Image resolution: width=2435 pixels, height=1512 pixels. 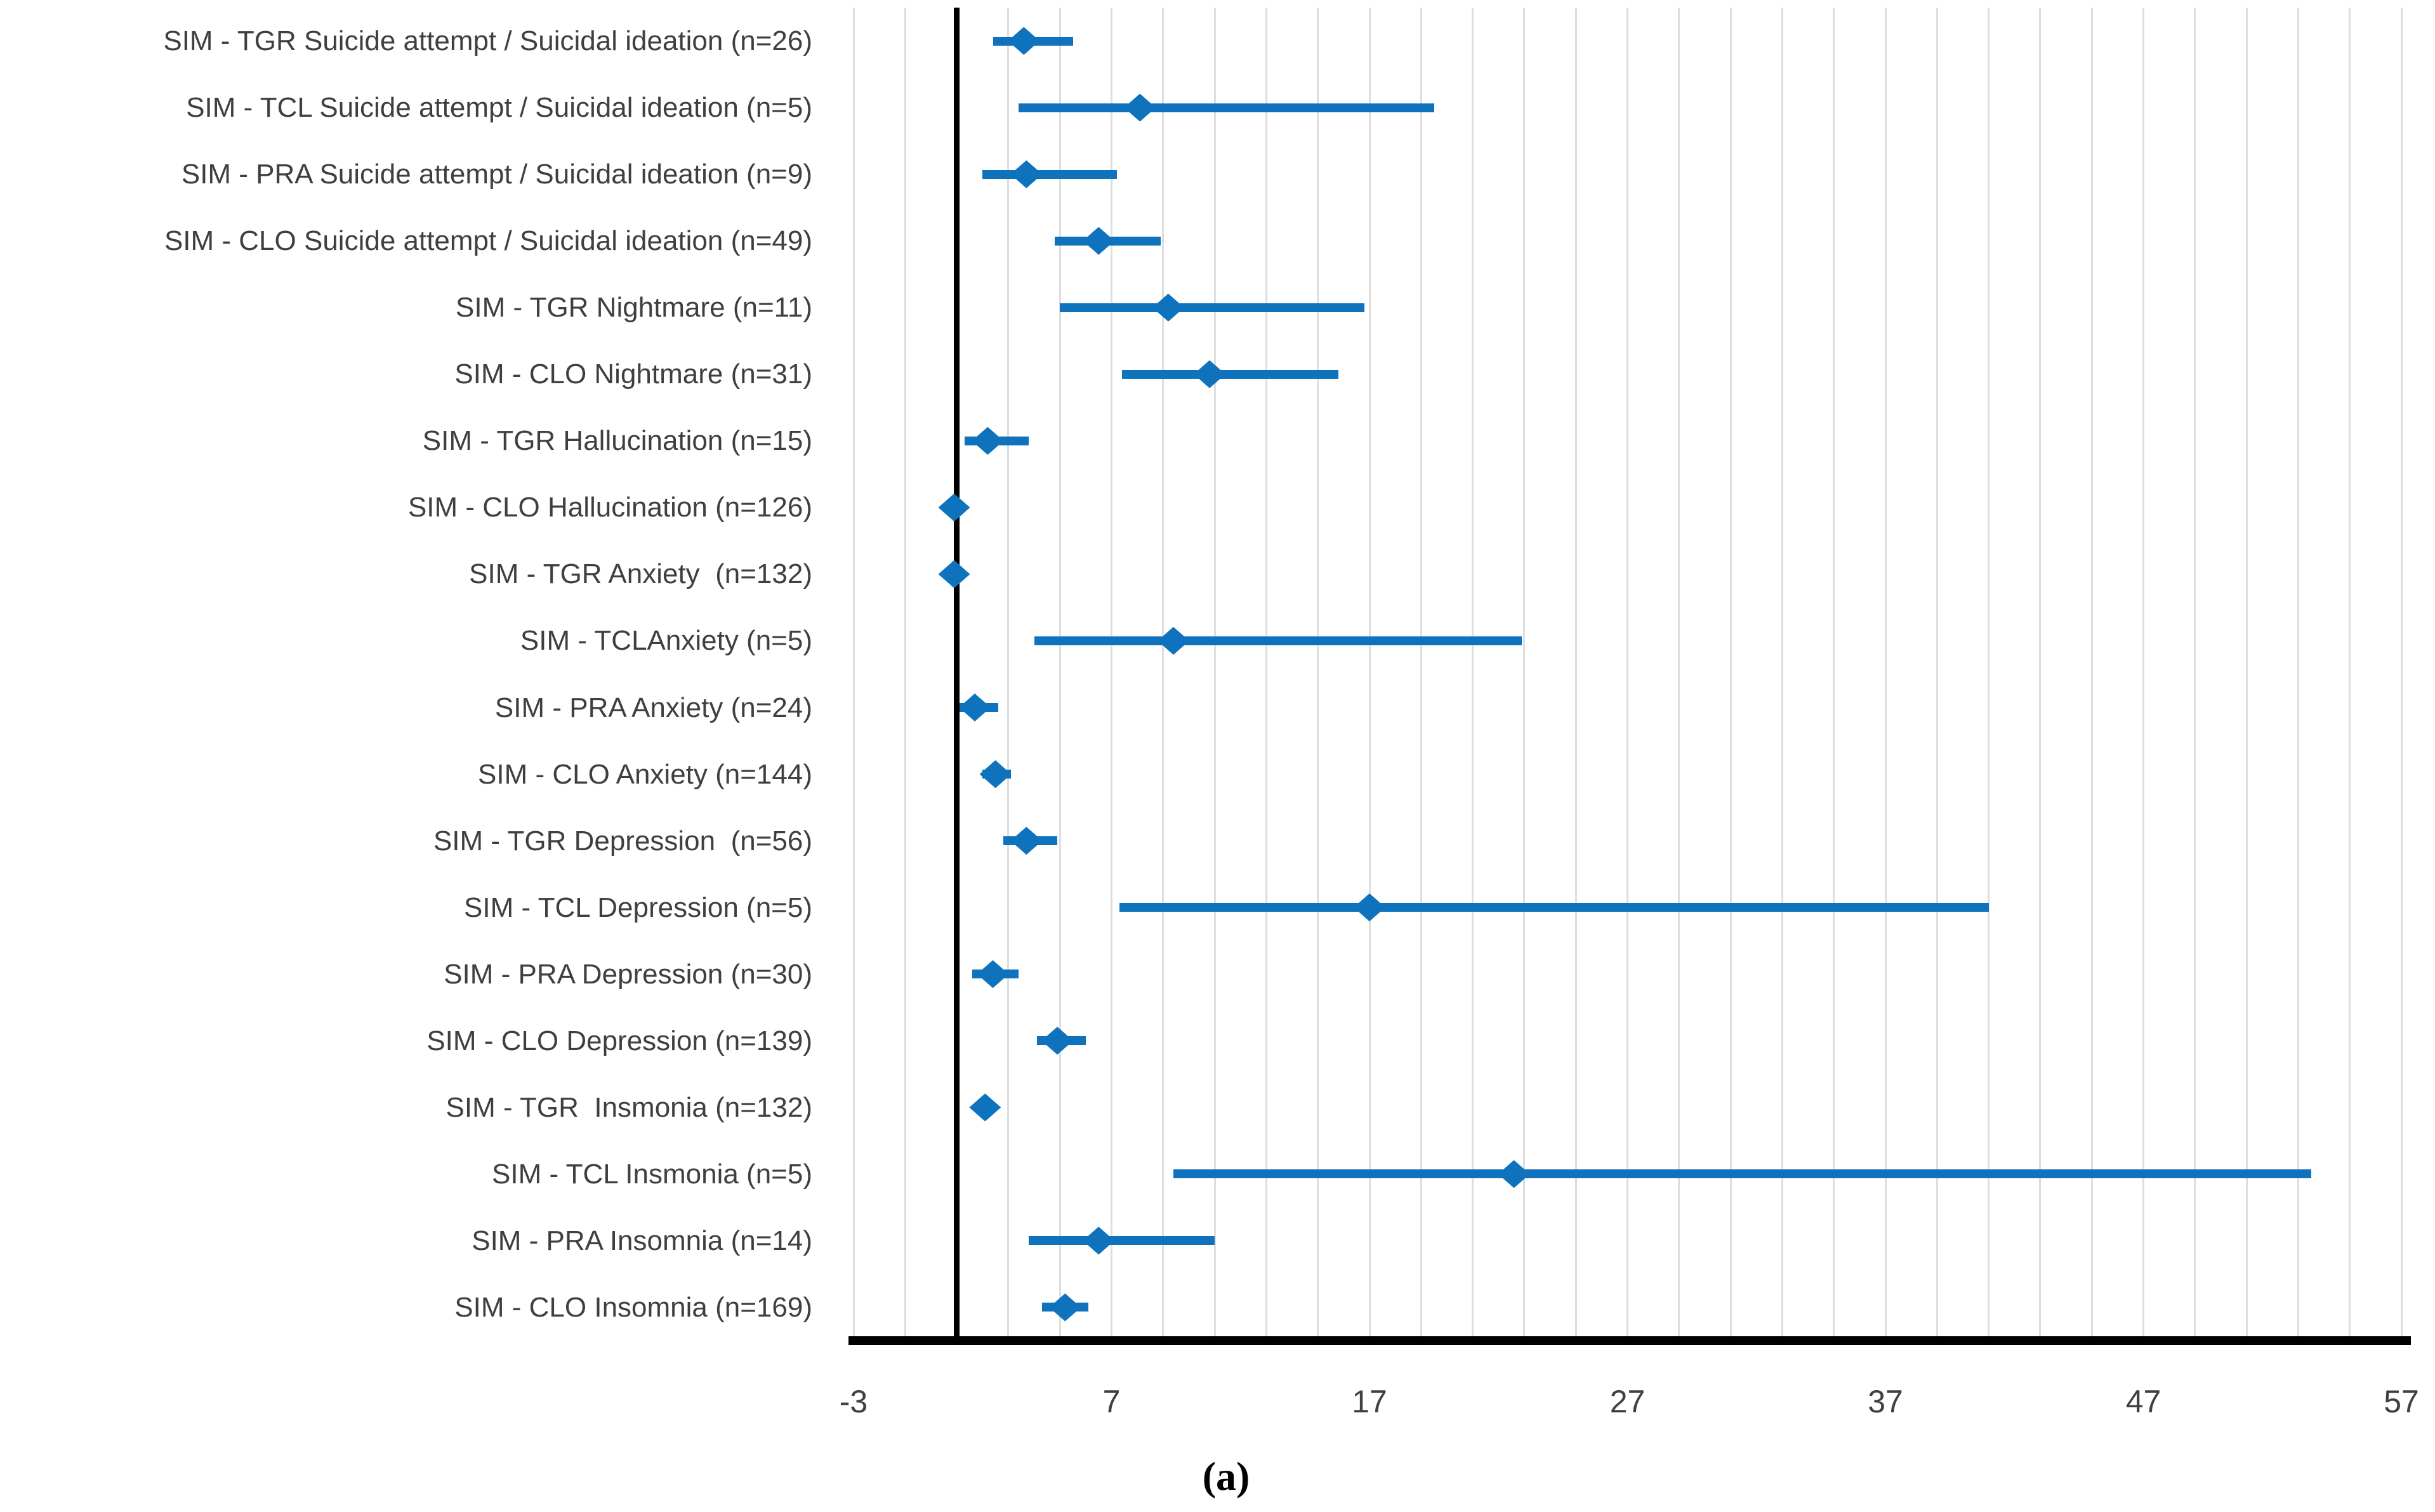 What do you see at coordinates (609, 508) in the screenshot?
I see `category-label: SIM - CLO Hallucination (n=126)` at bounding box center [609, 508].